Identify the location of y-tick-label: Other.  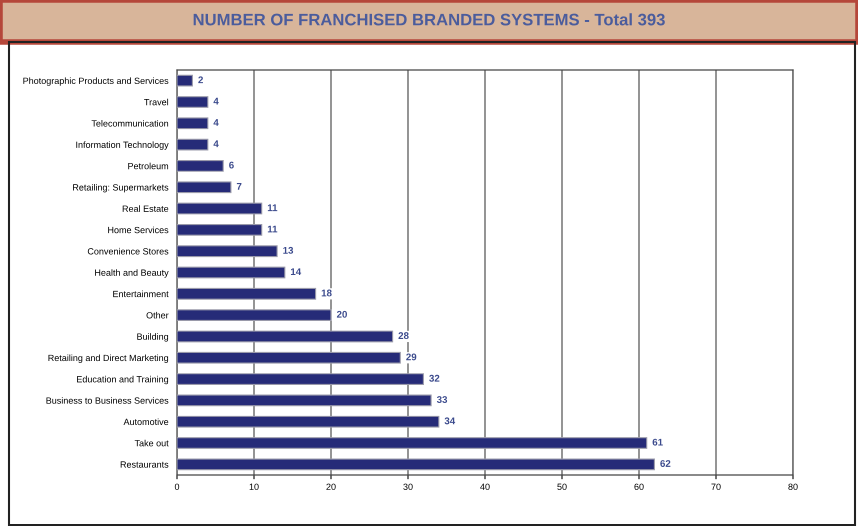
(157, 315).